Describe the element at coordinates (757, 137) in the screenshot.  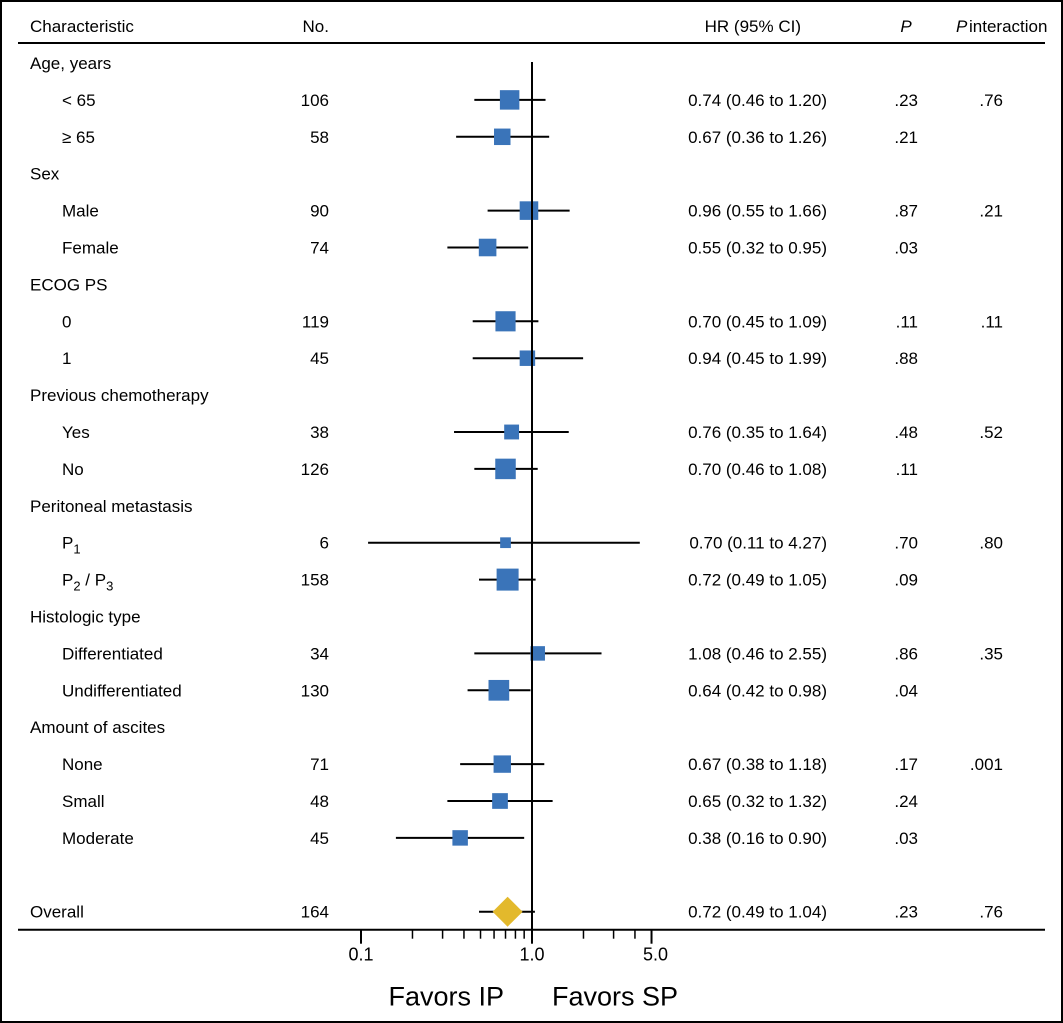
I see `row-hr-ci: 0.67 (0.36 to 1.26)` at that location.